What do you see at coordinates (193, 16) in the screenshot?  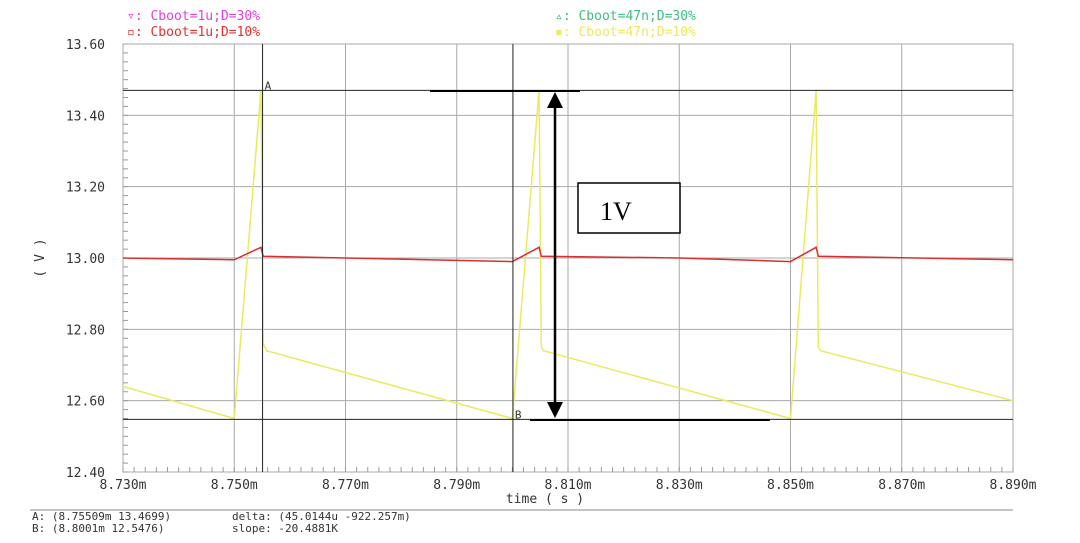 I see `legend-item: ▿: Cboot=1u;D=30%` at bounding box center [193, 16].